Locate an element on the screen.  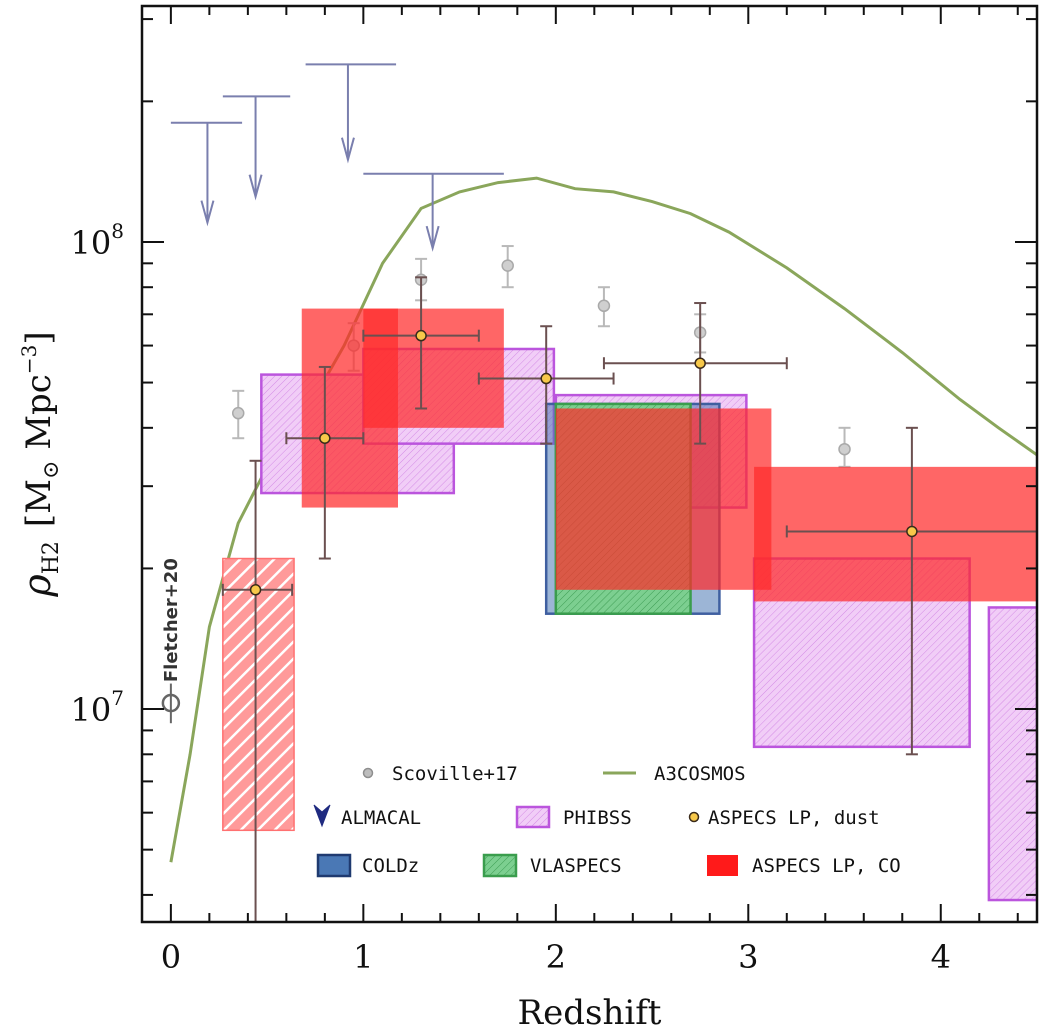
y-tick-exponent: 7 is located at coordinates (117, 698).